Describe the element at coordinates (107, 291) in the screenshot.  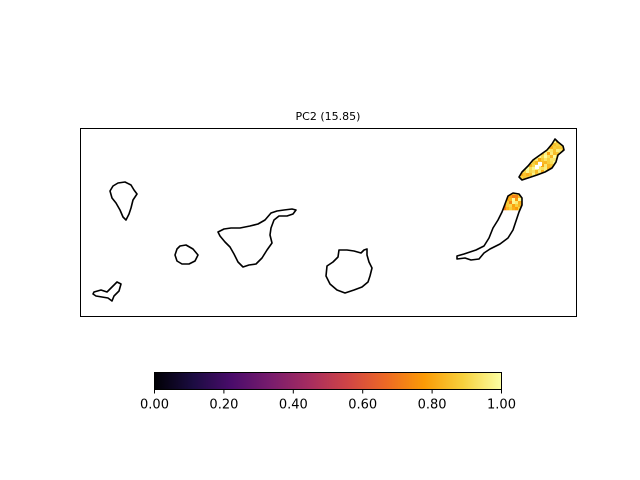
I see `island-el-hierro` at that location.